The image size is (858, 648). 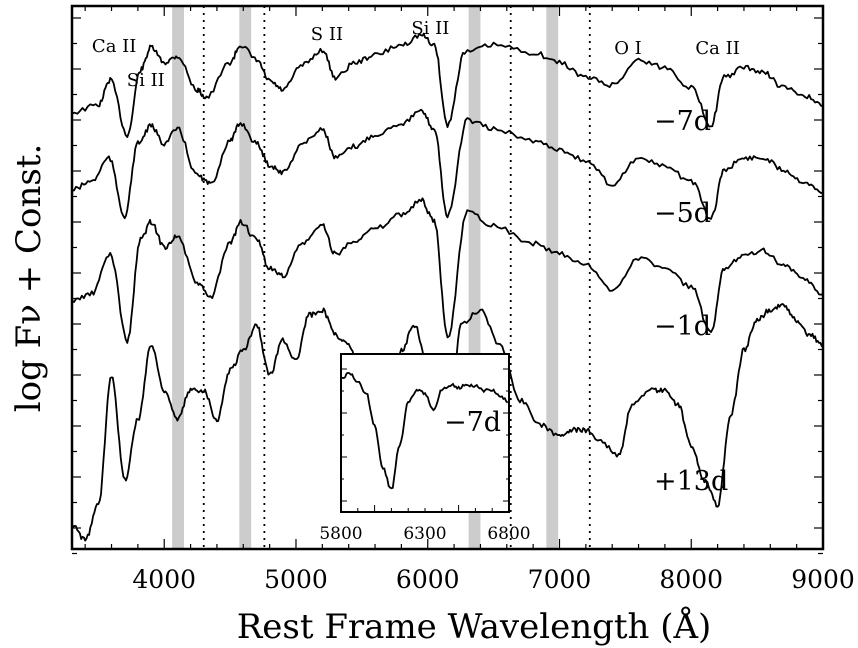 What do you see at coordinates (682, 213) in the screenshot?
I see `epoch-label-1: −5d` at bounding box center [682, 213].